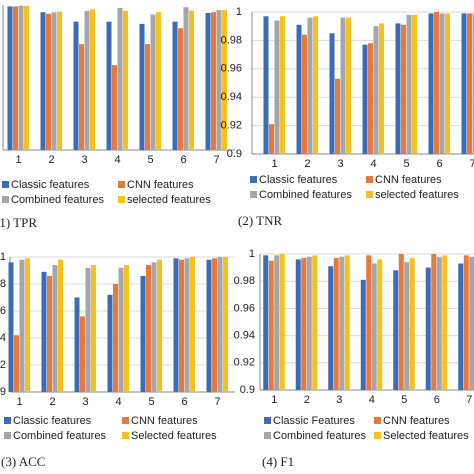 This screenshot has width=474, height=474. I want to click on legend-label: Combined features, so click(319, 436).